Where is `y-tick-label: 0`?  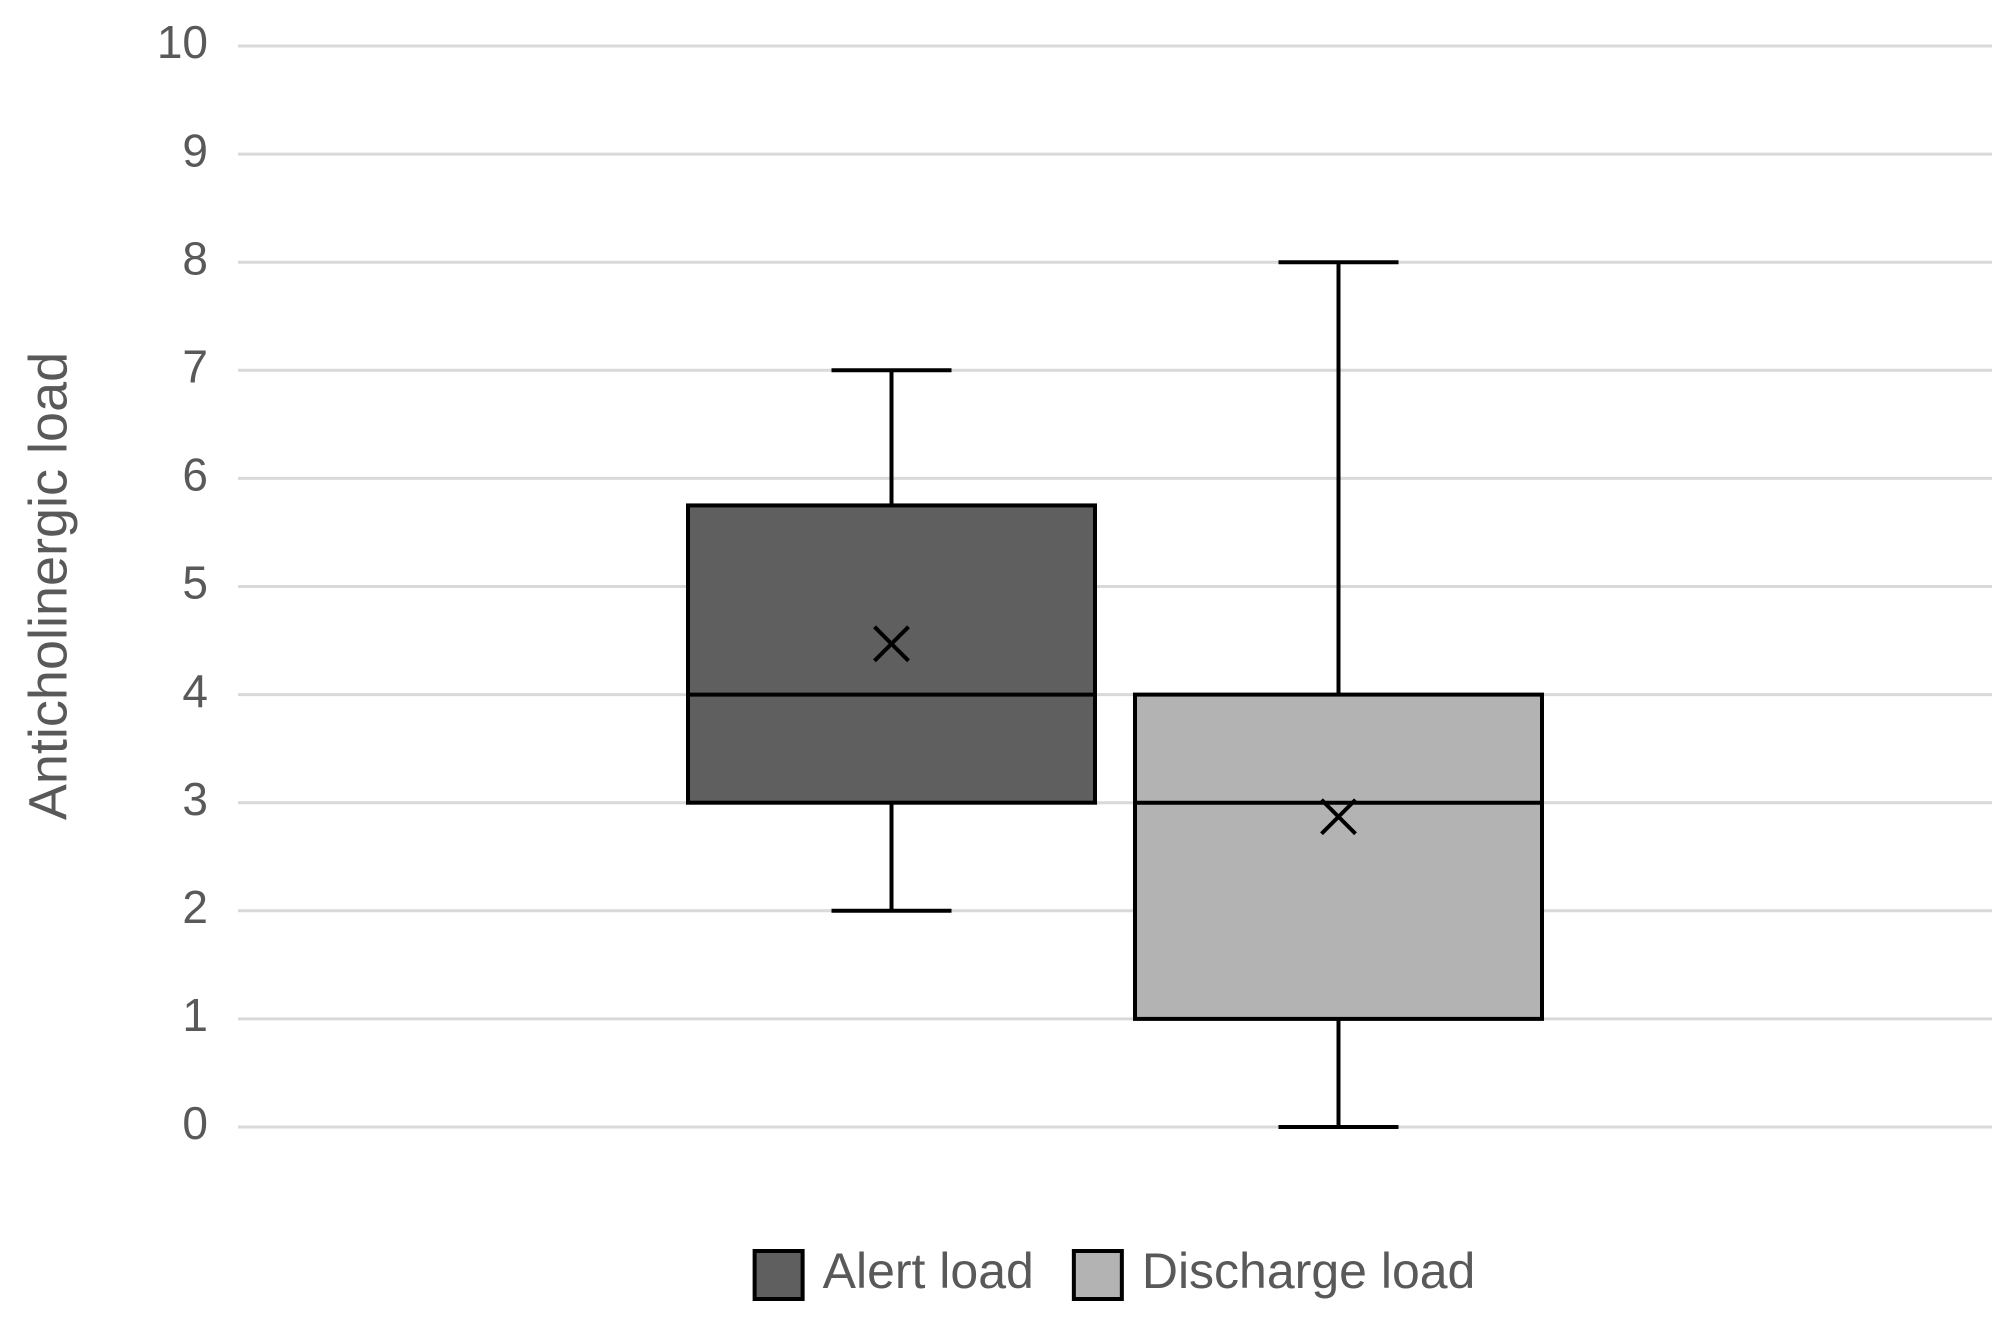 y-tick-label: 0 is located at coordinates (195, 1123).